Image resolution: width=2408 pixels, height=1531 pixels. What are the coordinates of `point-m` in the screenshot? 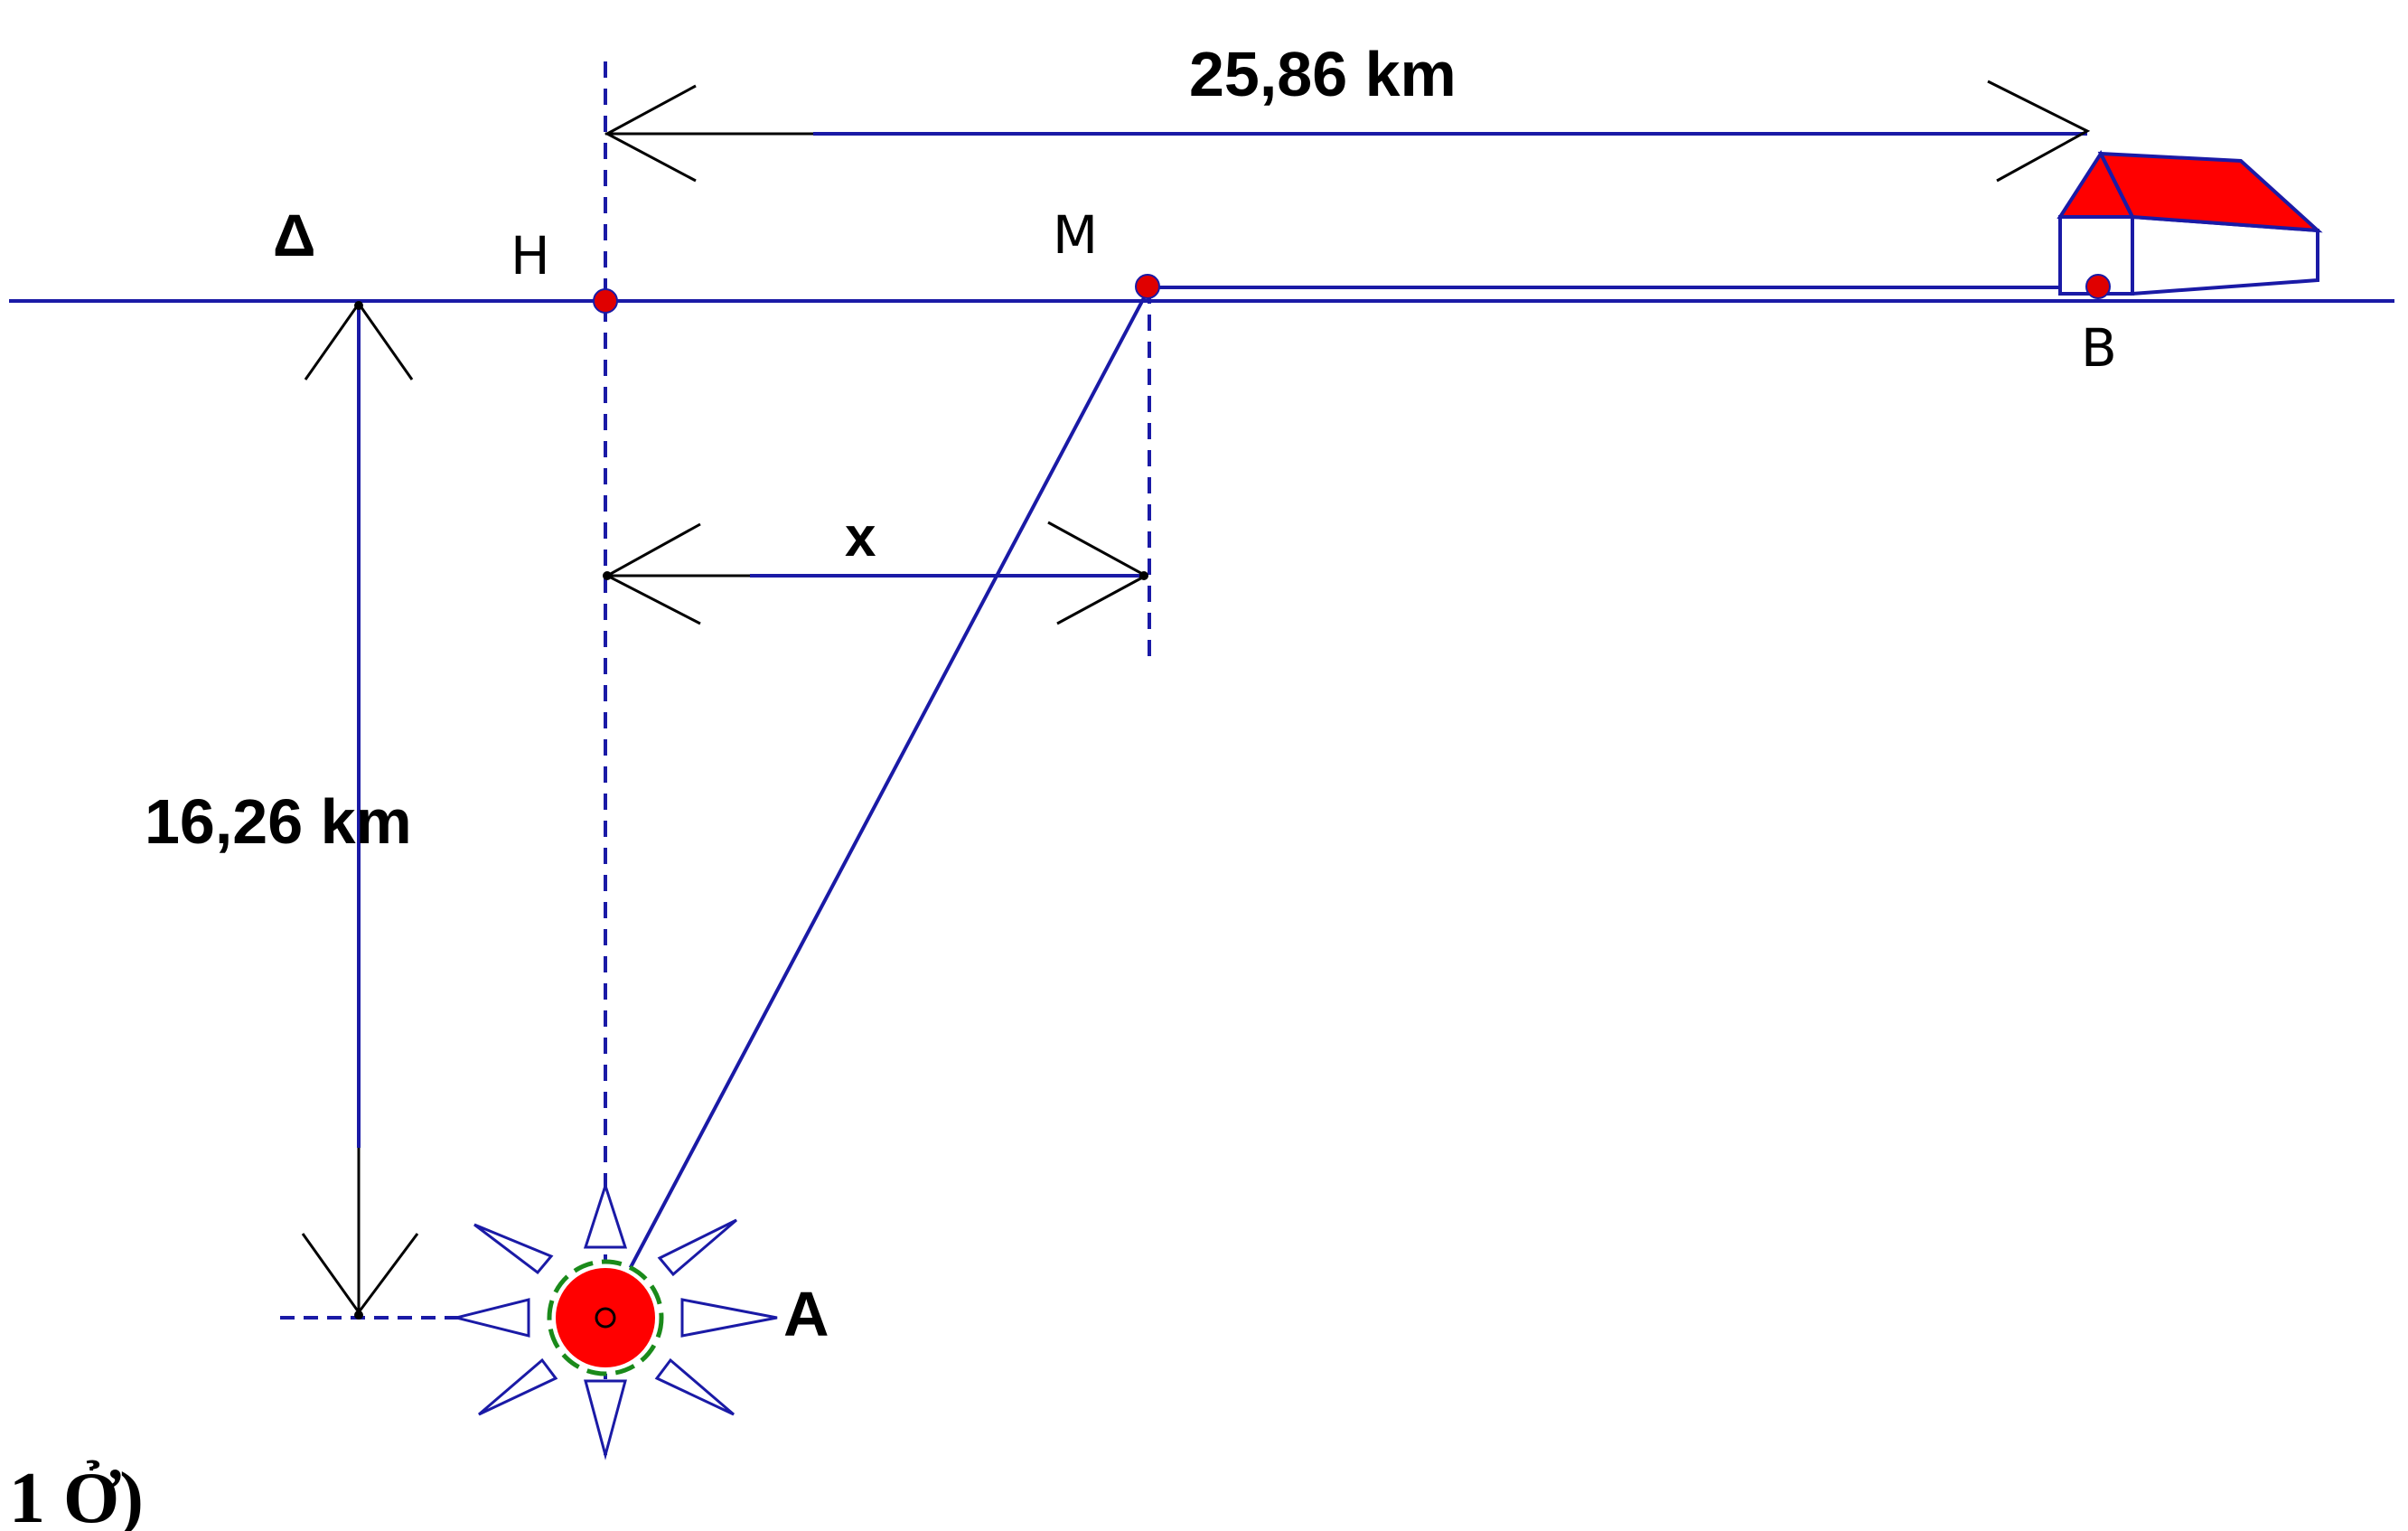 It's located at (1147, 286).